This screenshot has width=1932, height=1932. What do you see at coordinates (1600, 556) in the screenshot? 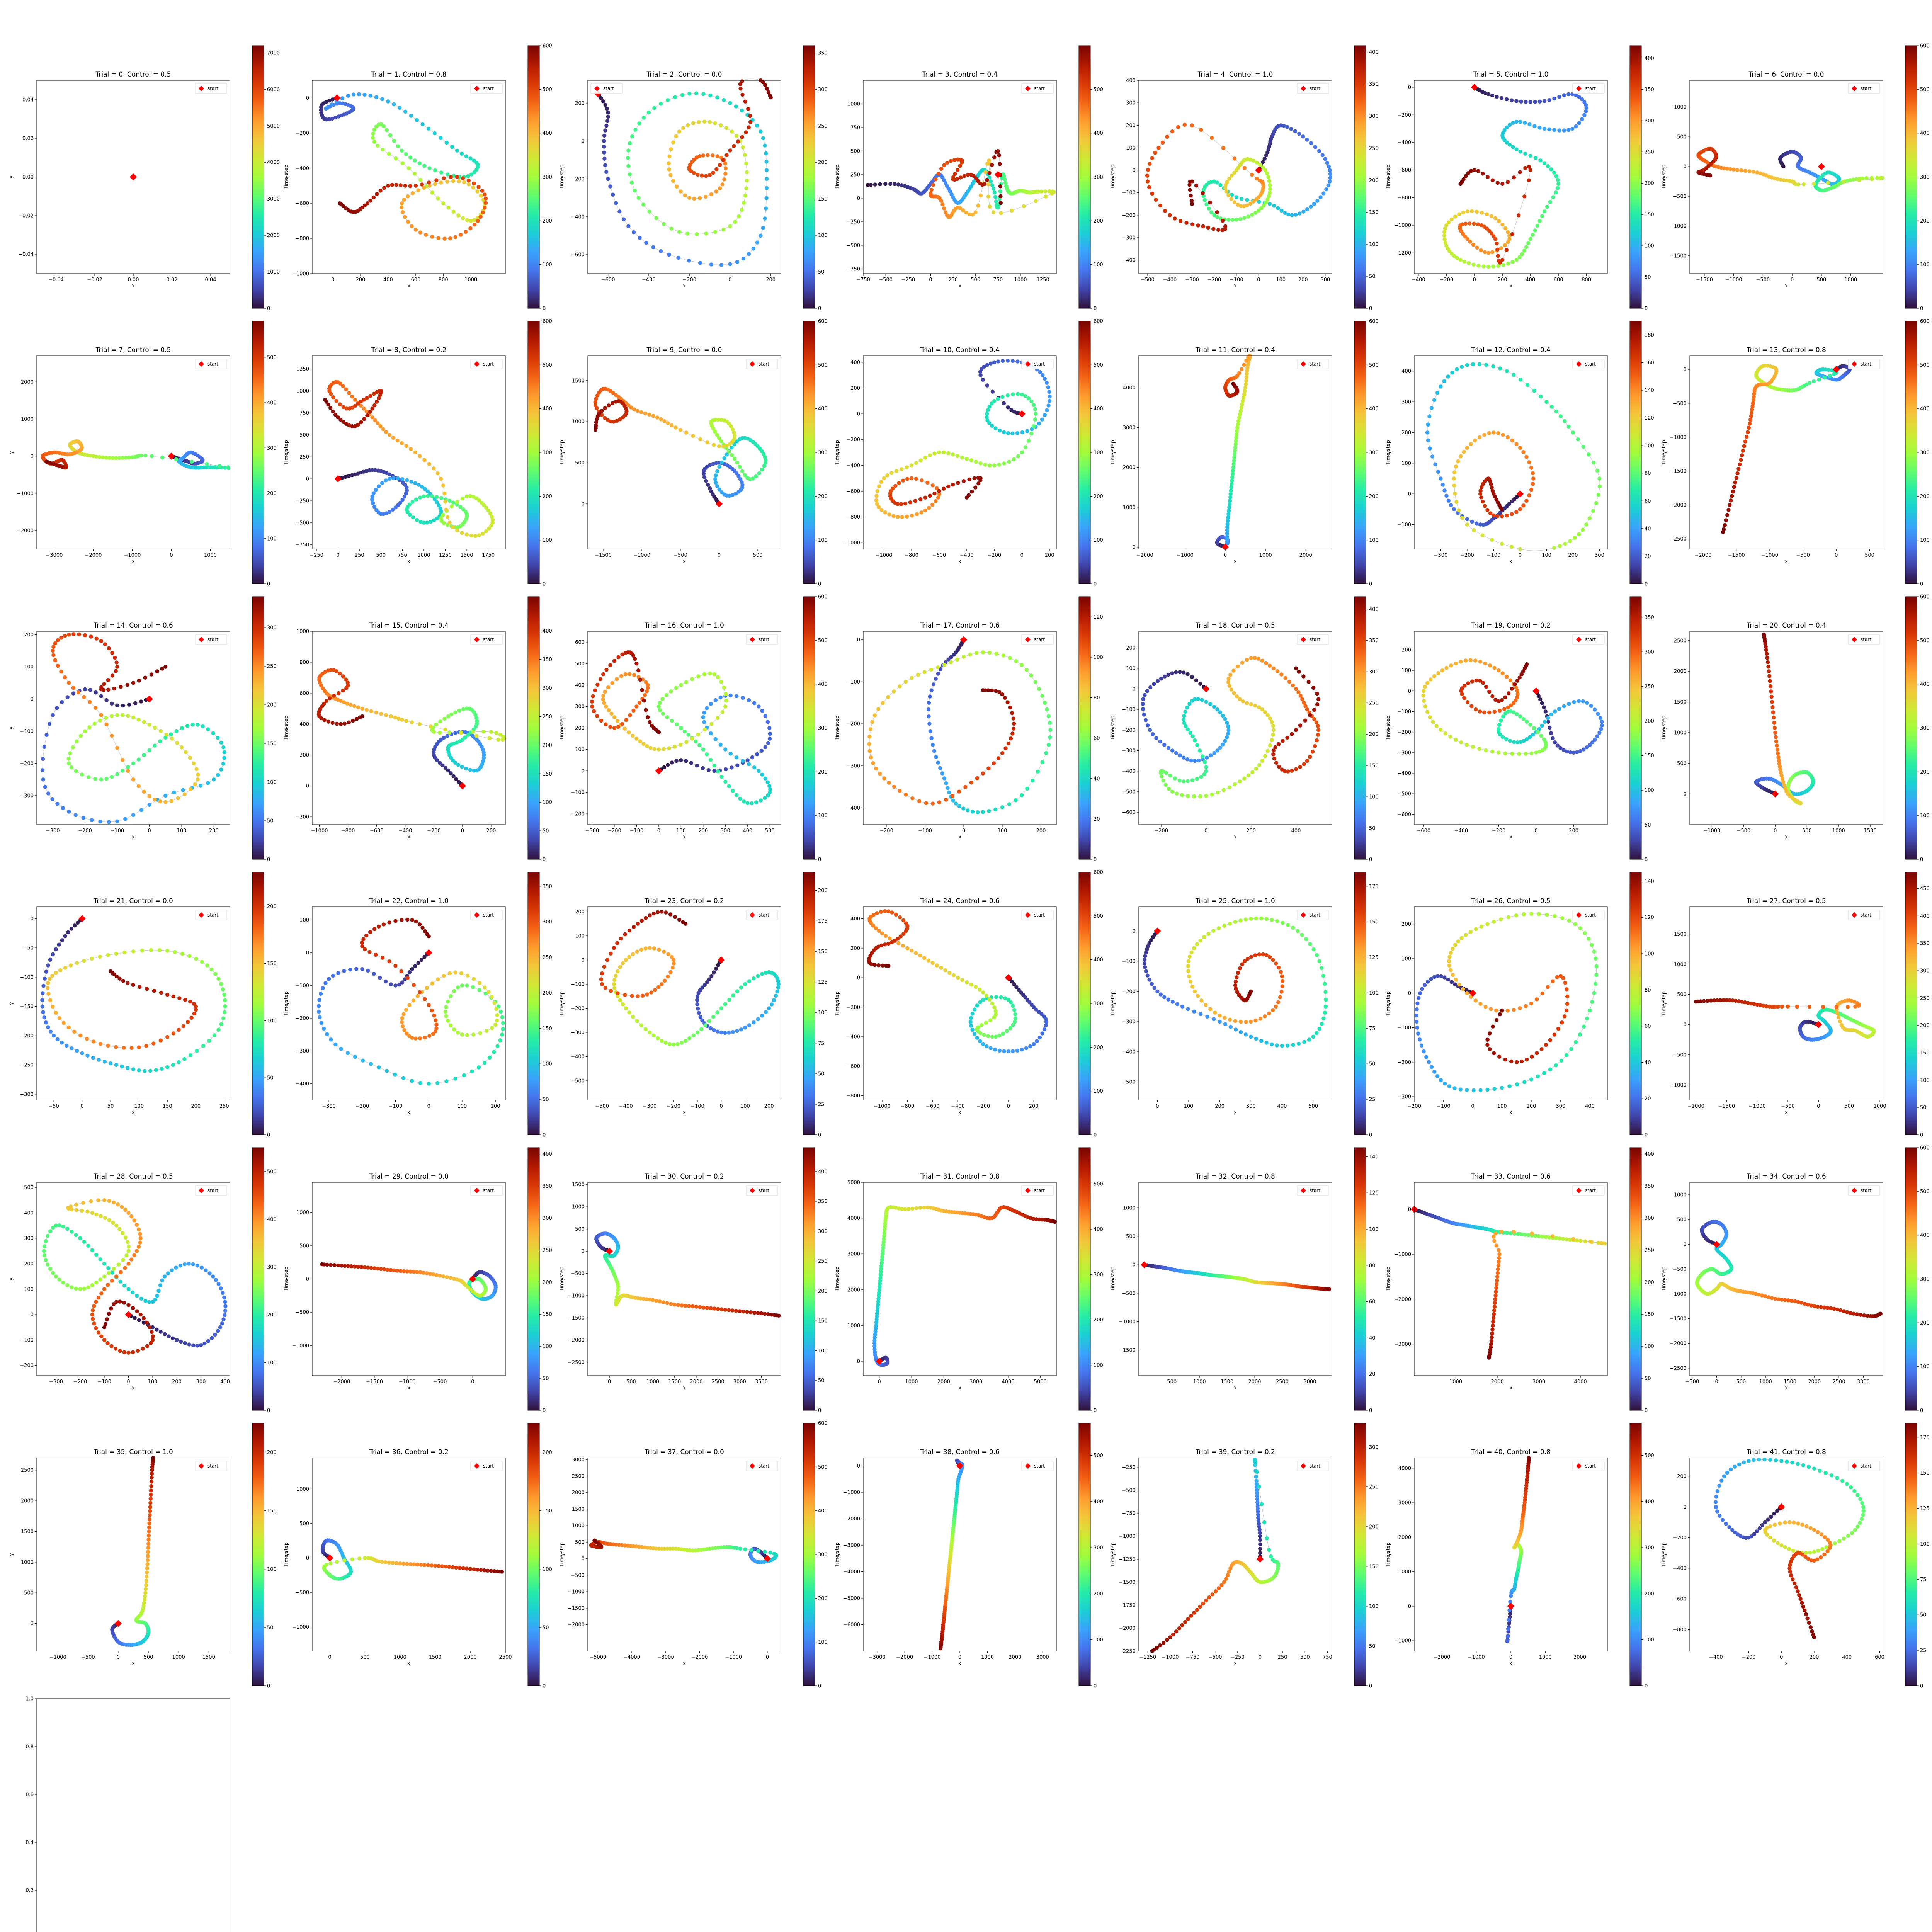
I see `x-tick-label: 300` at bounding box center [1600, 556].